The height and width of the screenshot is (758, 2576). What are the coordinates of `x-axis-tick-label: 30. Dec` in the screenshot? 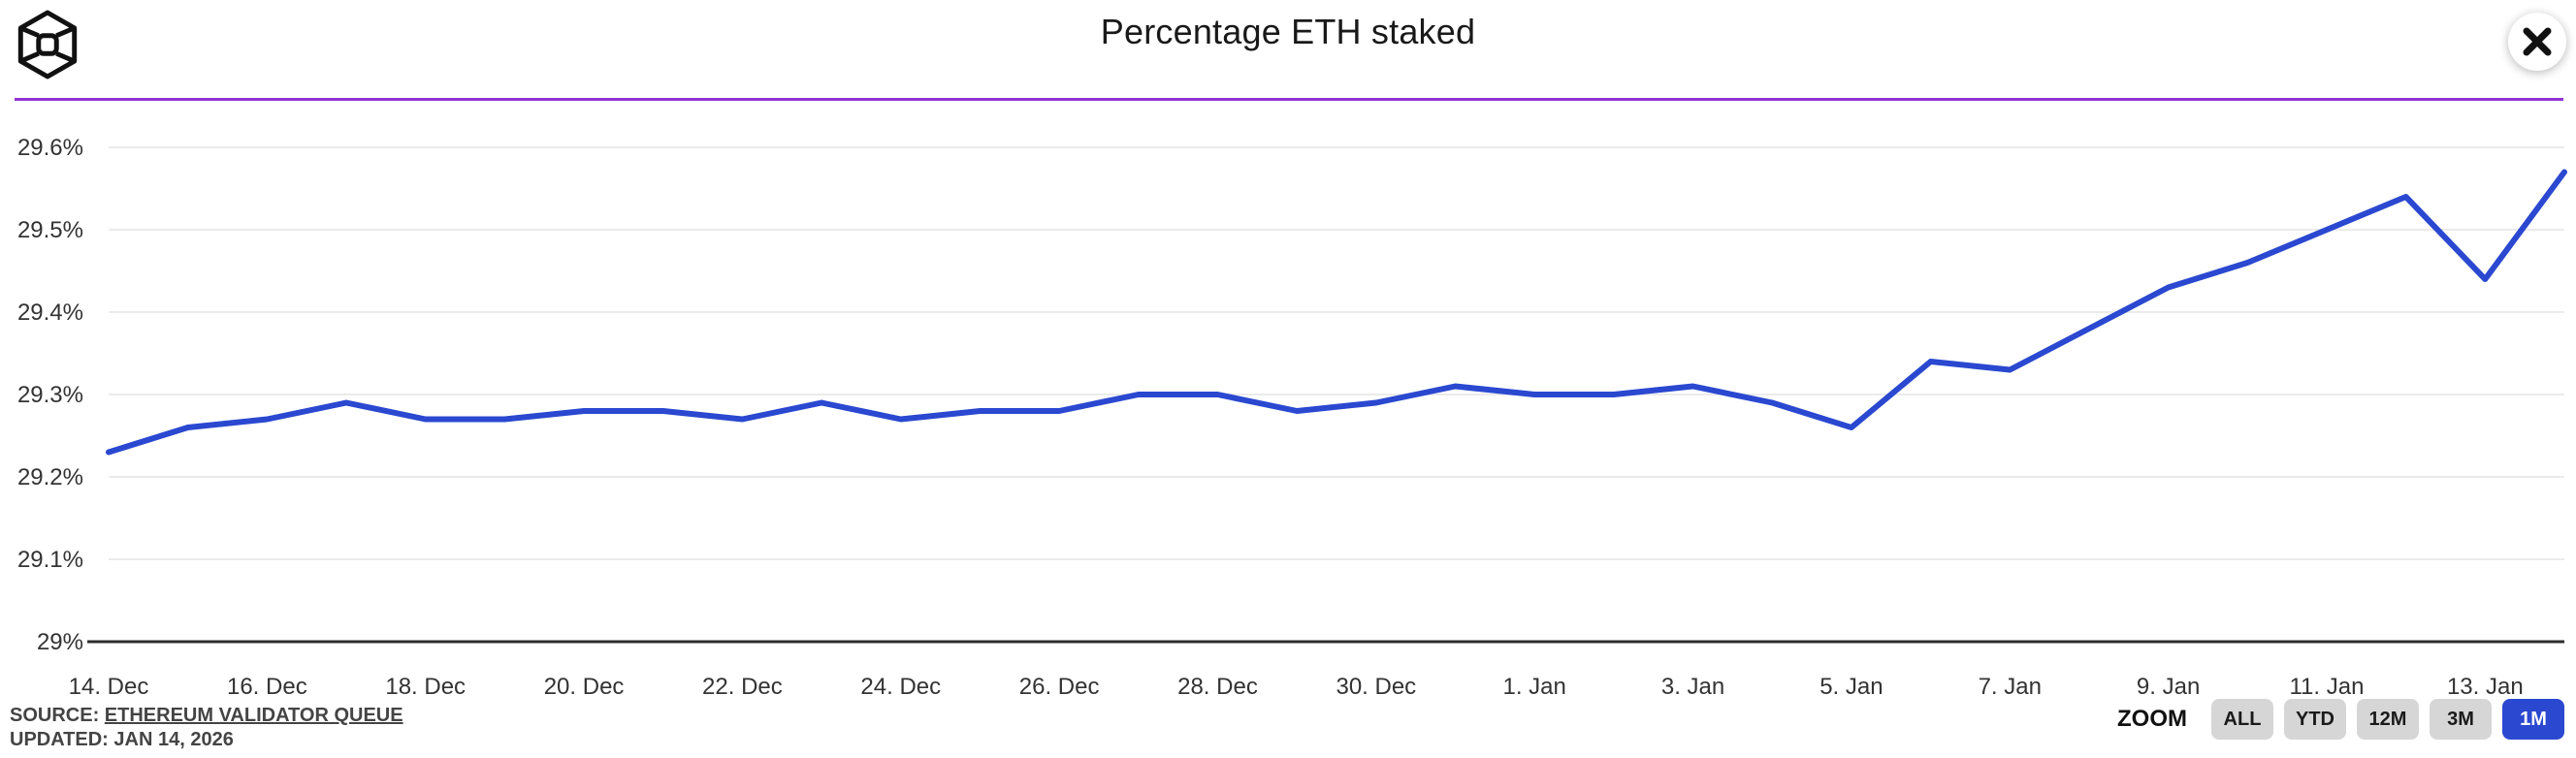 It's located at (1376, 687).